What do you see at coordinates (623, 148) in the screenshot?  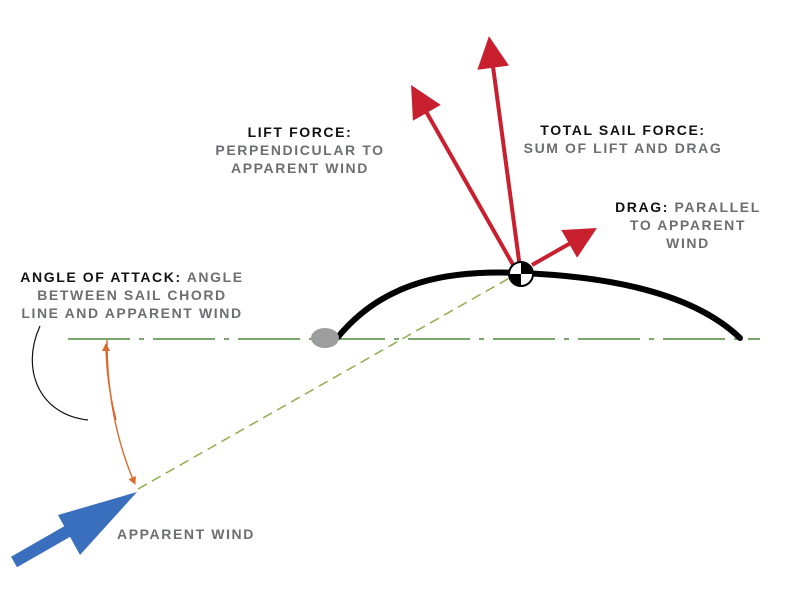 I see `total-sail-force-line-1: SUM OF LIFT AND DRAG` at bounding box center [623, 148].